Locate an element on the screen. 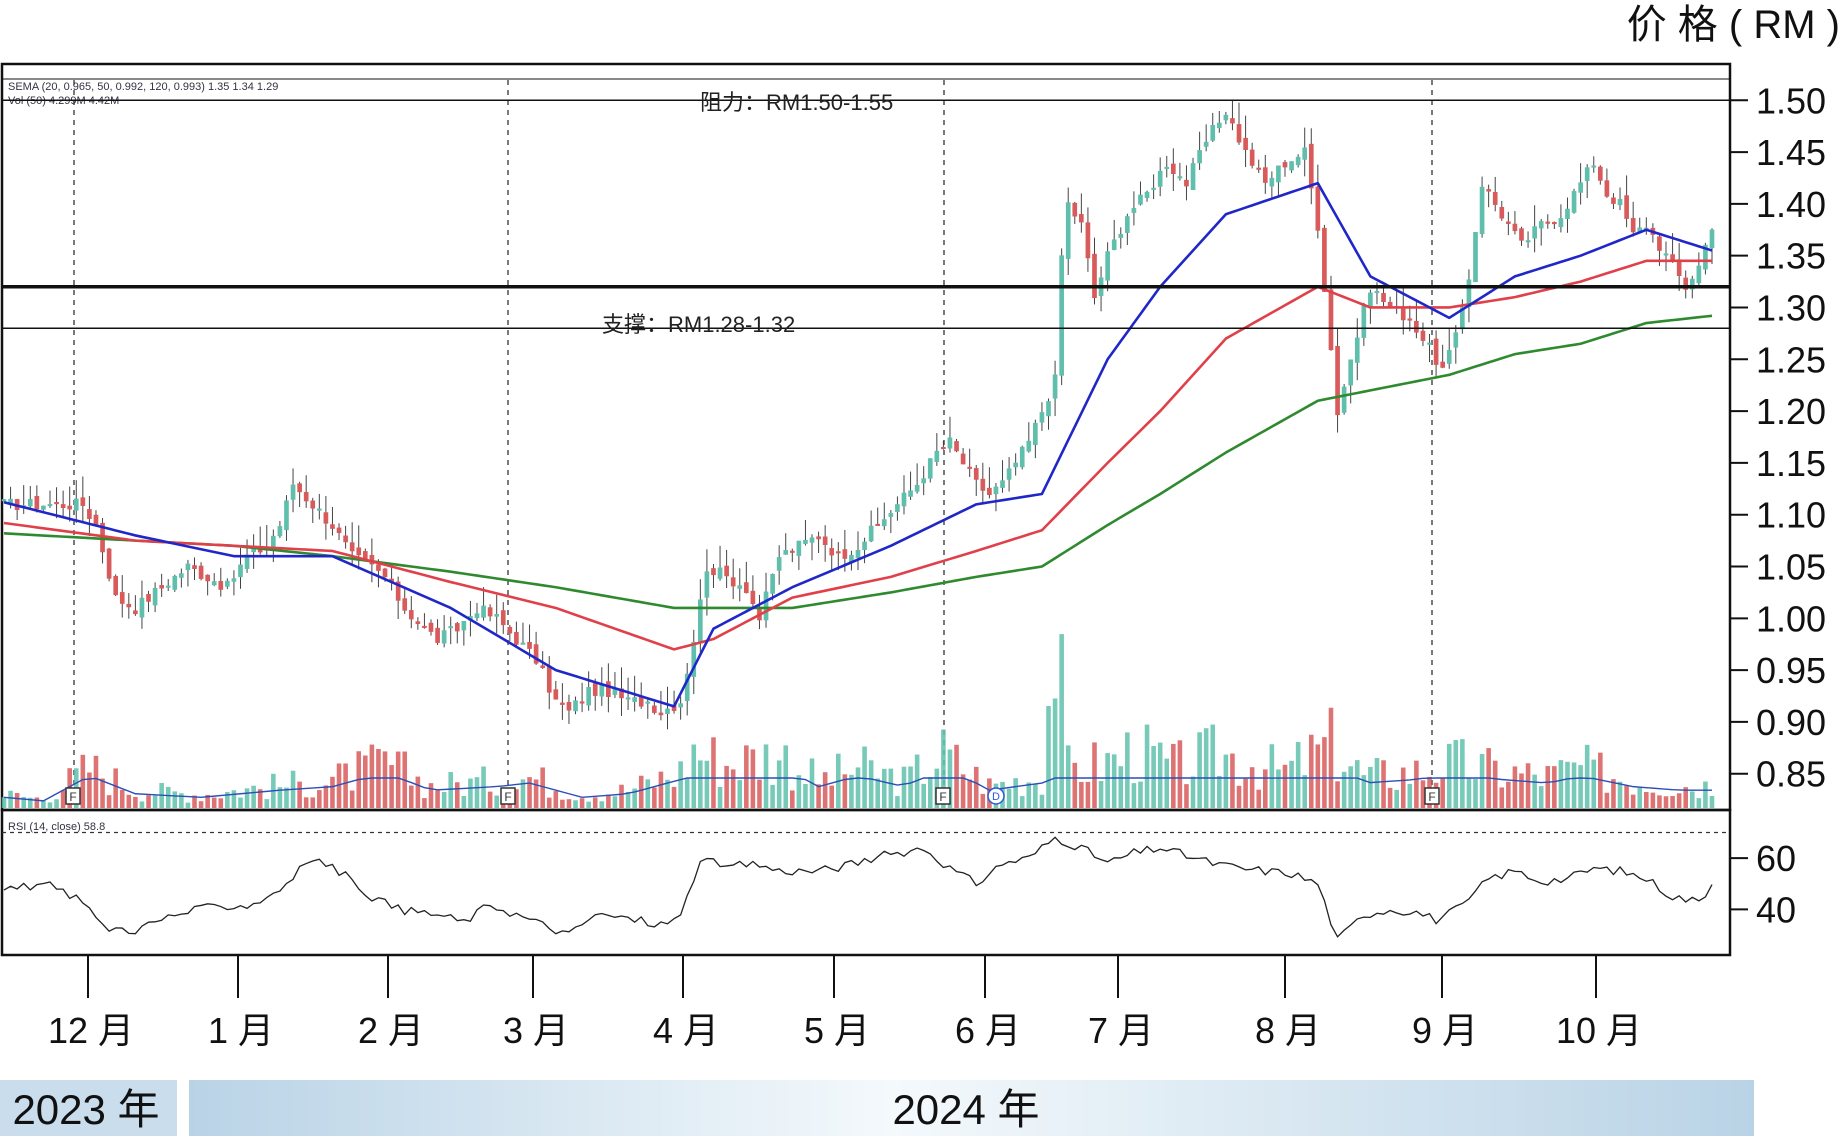 The image size is (1845, 1137). price-tick-label: 1.10 is located at coordinates (1791, 515).